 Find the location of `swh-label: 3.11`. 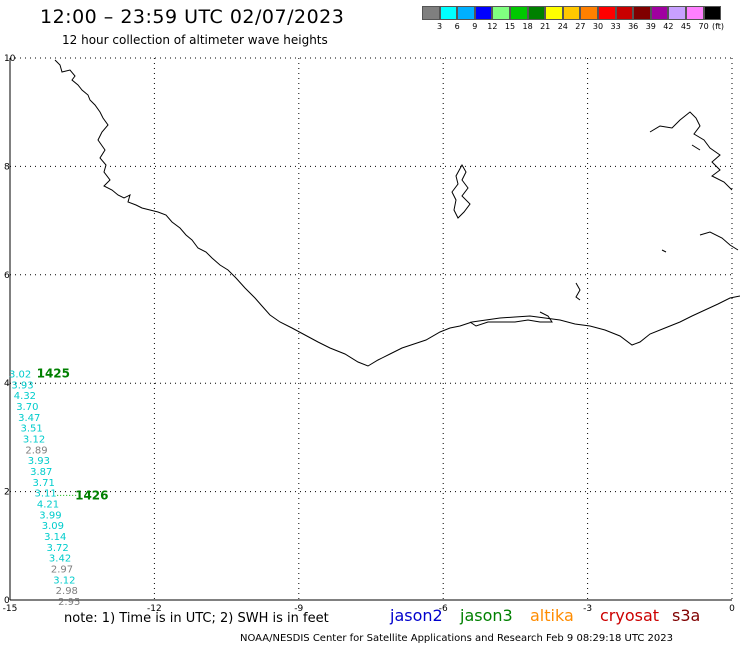

swh-label: 3.11 is located at coordinates (45, 494).